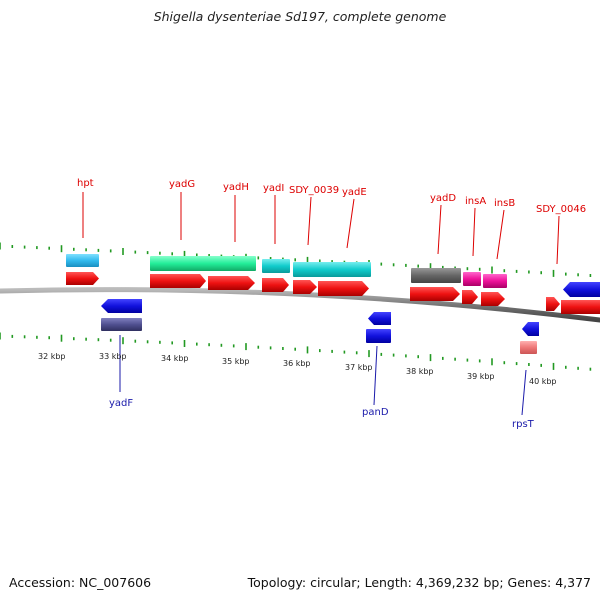  I want to click on gene-label-yadI: yadI, so click(273, 188).